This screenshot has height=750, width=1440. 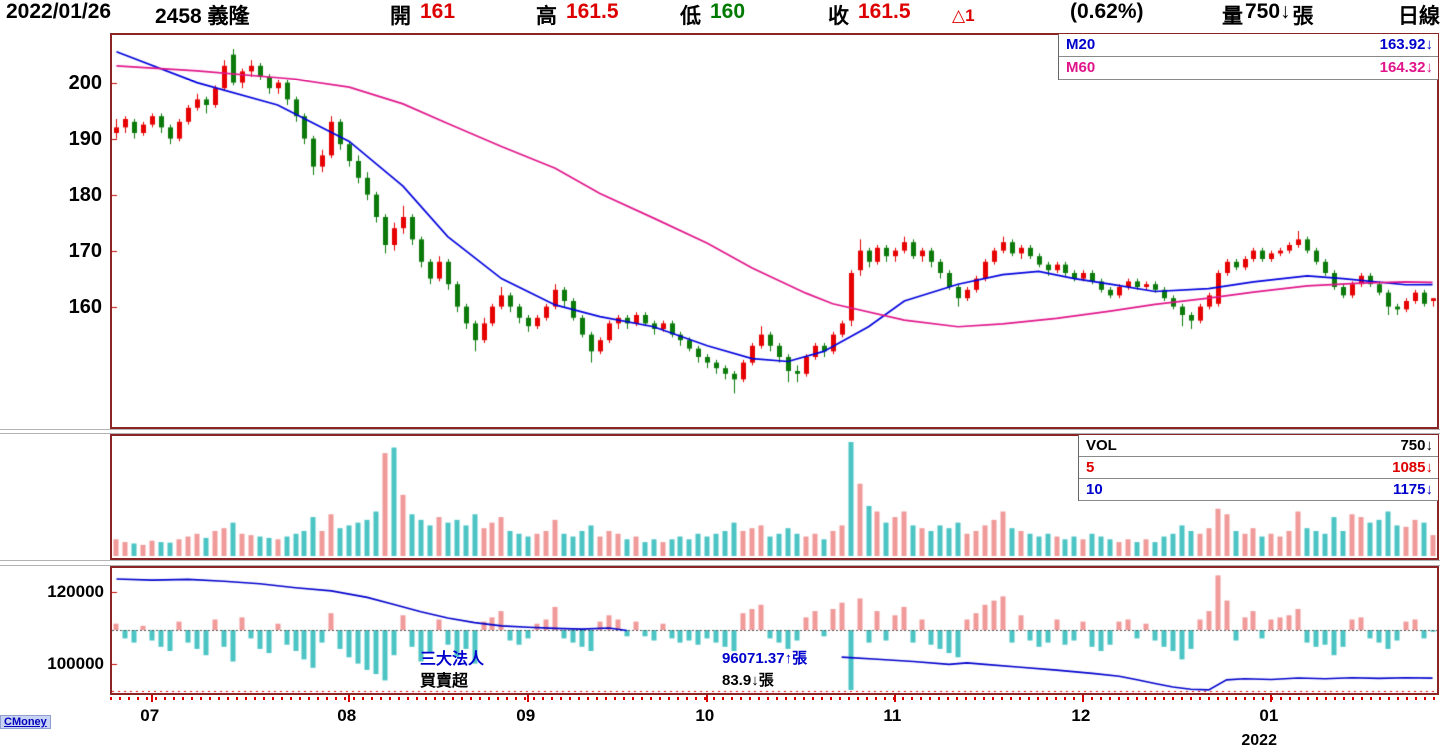 I want to click on volume-value: 750↓, so click(x=1268, y=11).